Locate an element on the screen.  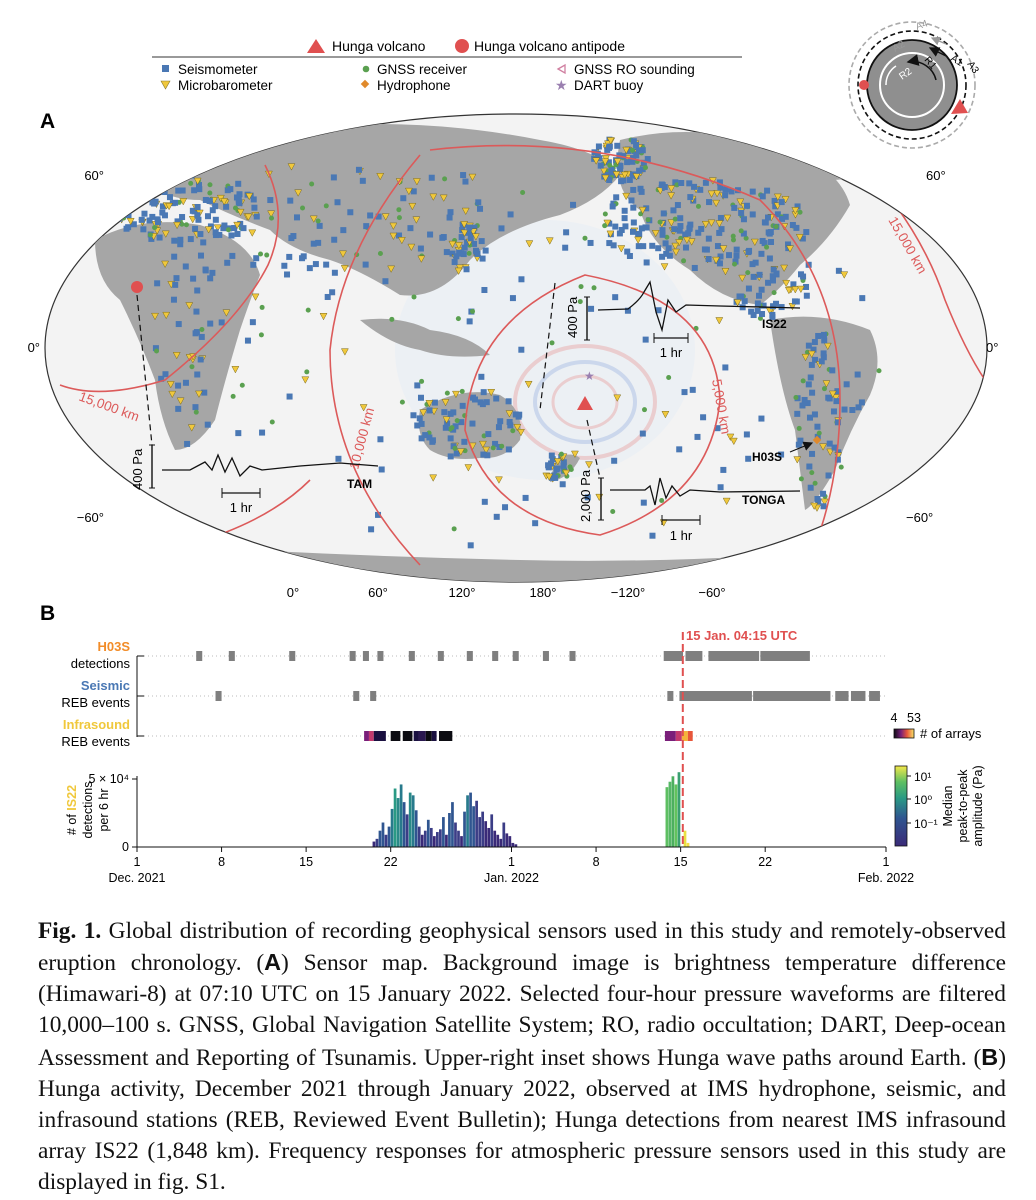
legend-dart: DART buoy is located at coordinates (609, 85).